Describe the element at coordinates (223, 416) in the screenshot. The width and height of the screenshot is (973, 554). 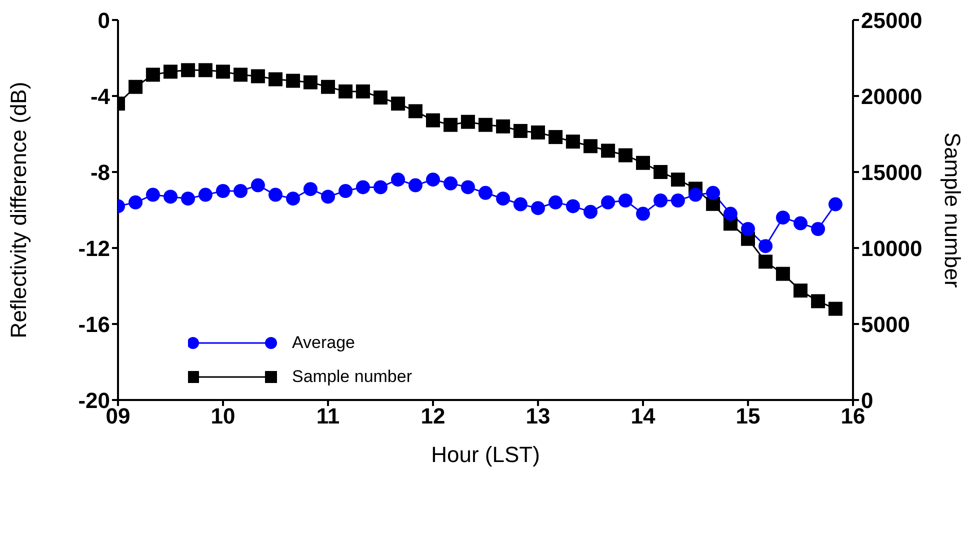
I see `x-tick-label: 10` at that location.